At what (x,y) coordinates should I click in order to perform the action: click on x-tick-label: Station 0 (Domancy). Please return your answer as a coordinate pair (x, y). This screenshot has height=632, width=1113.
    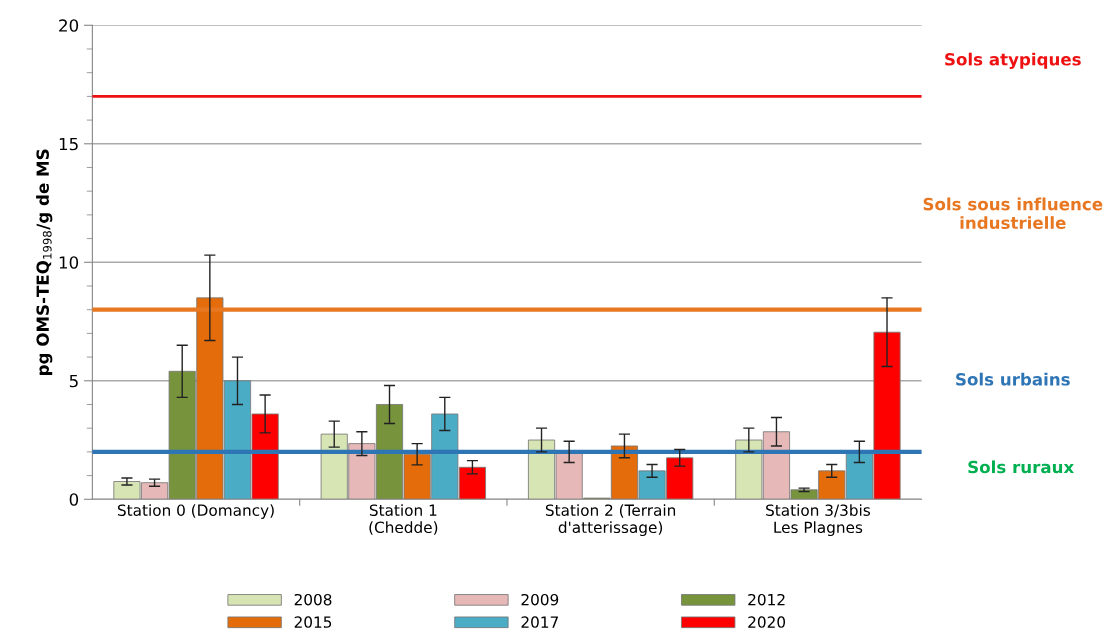
    Looking at the image, I should click on (195, 511).